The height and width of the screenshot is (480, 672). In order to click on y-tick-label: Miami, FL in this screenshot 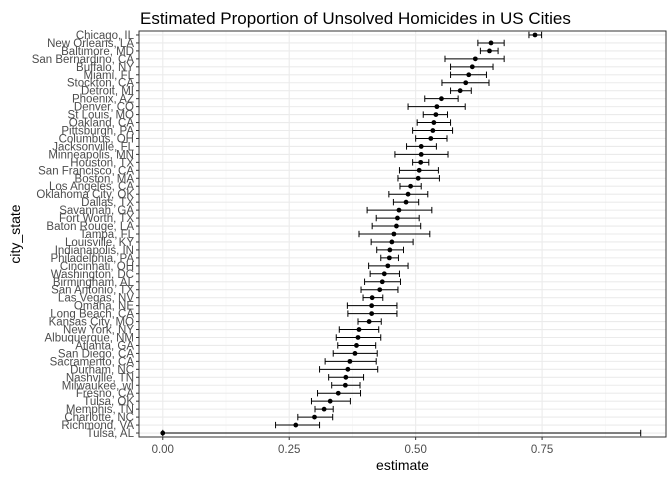, I will do `click(109, 76)`.